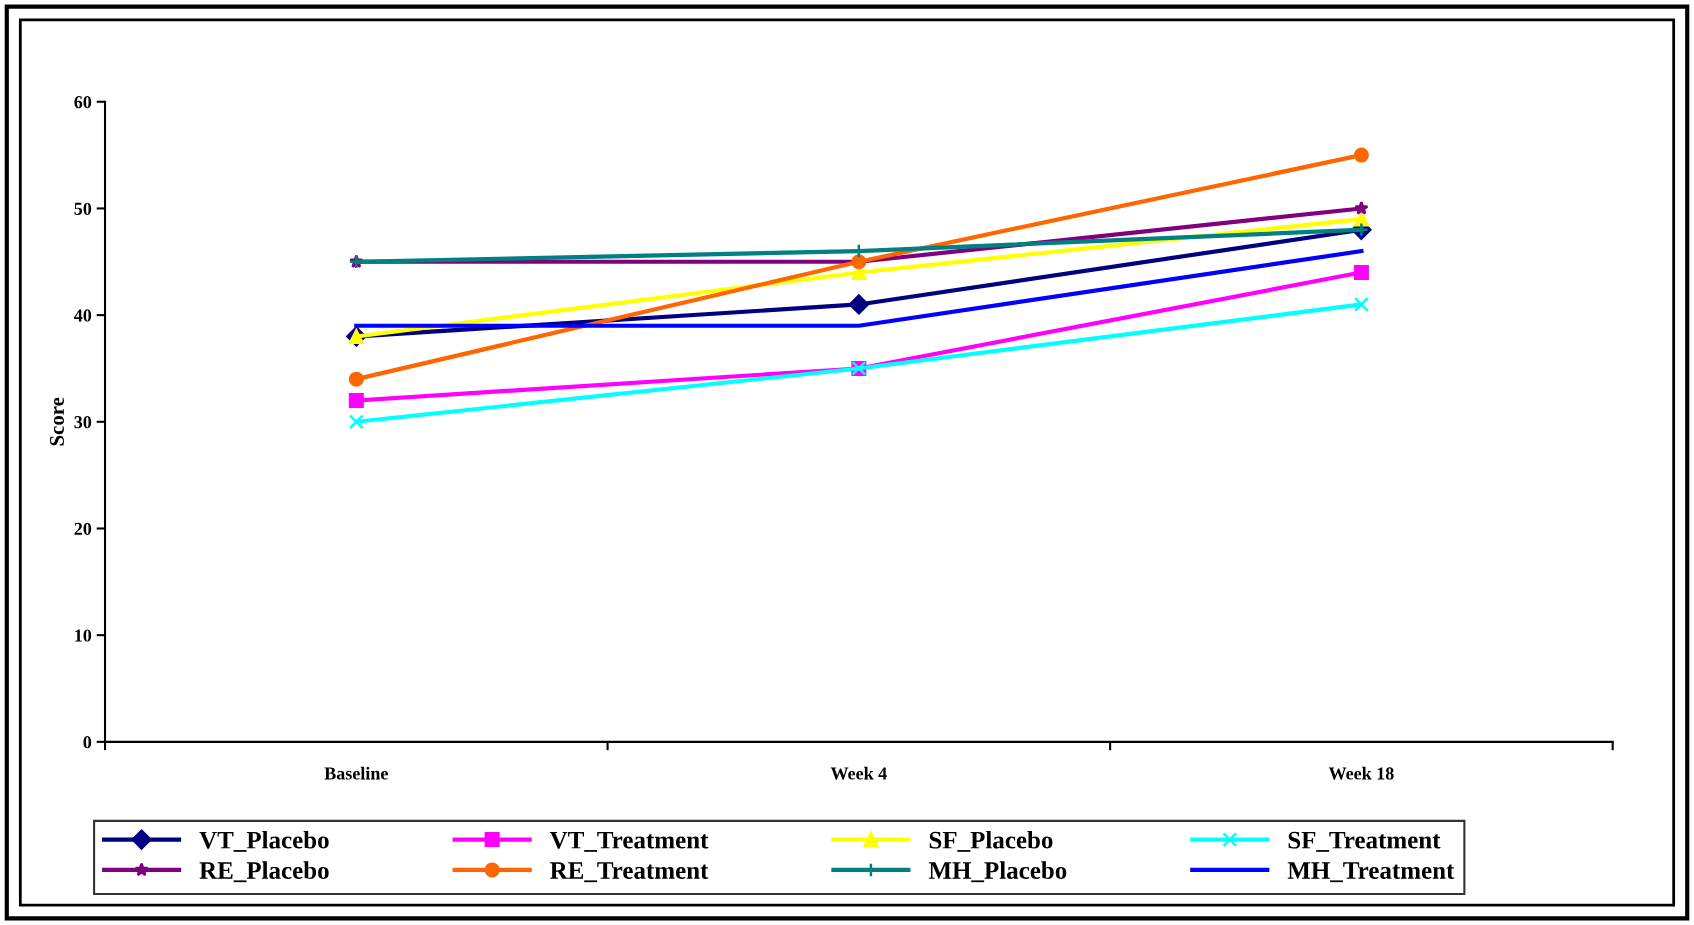  Describe the element at coordinates (56, 421) in the screenshot. I see `y-axis-title: Score` at that location.